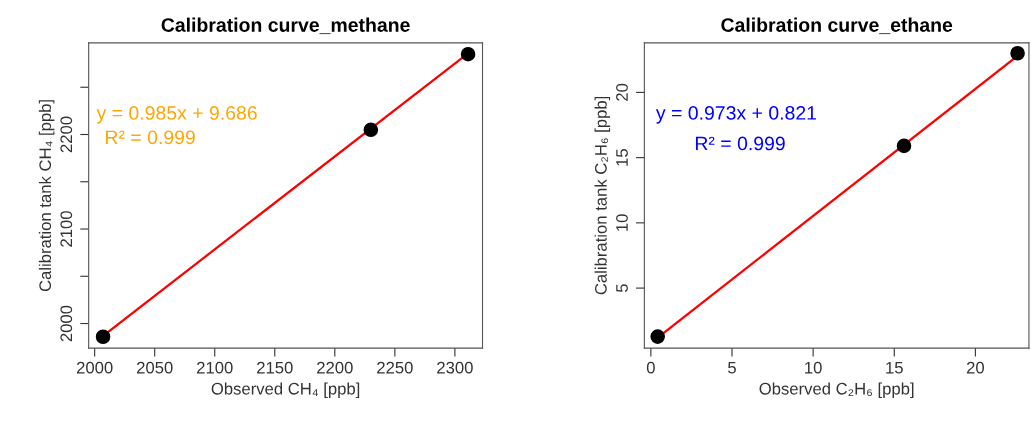 The width and height of the screenshot is (1031, 424). I want to click on annotation: y = 0.985x + 9.686, so click(176, 115).